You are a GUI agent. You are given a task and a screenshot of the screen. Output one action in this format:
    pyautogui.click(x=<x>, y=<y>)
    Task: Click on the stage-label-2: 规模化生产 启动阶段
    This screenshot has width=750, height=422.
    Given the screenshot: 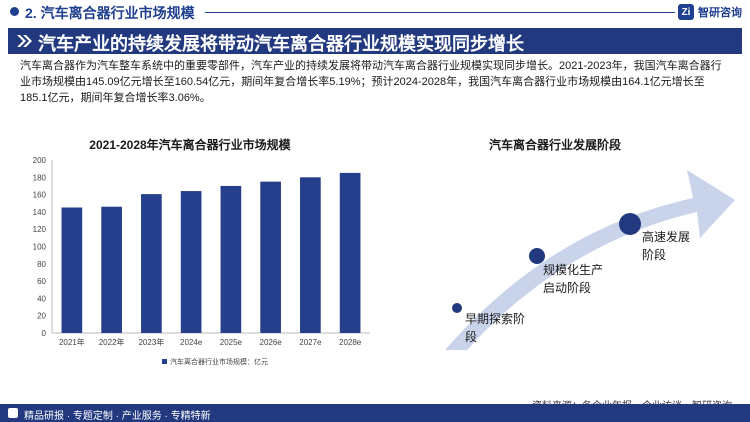 What is the action you would take?
    pyautogui.click(x=573, y=279)
    